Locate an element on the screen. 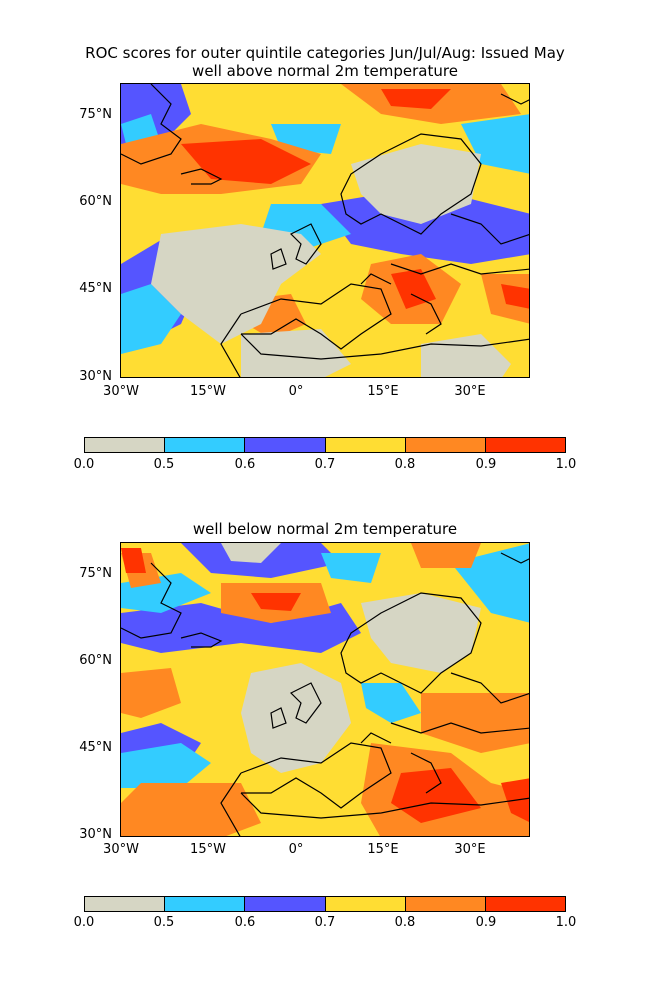 The height and width of the screenshot is (1000, 650). panel1-colorbar is located at coordinates (325, 445).